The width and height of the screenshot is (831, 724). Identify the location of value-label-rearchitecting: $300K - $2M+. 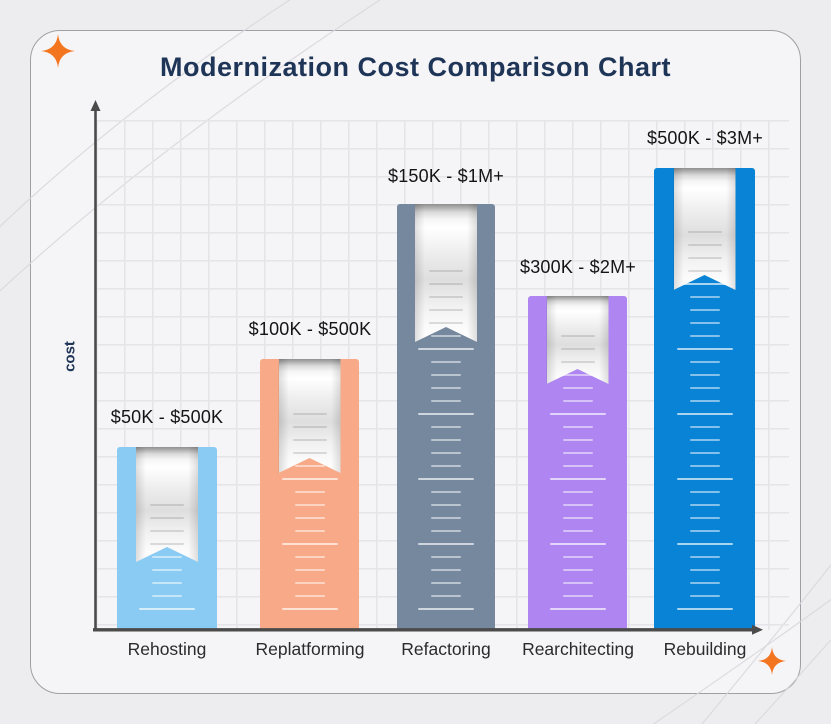
(578, 267).